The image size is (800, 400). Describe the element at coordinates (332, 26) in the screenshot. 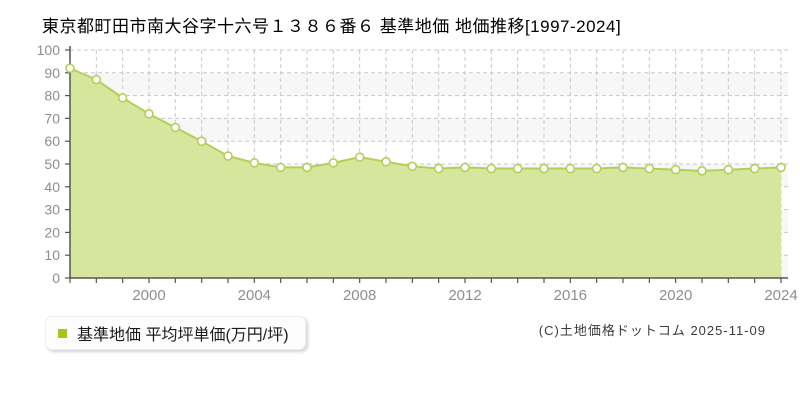

I see `page-title: 東京都町田市南大谷字十六号１３８６番６ 基準地価 地価推移[1997-2024]` at that location.